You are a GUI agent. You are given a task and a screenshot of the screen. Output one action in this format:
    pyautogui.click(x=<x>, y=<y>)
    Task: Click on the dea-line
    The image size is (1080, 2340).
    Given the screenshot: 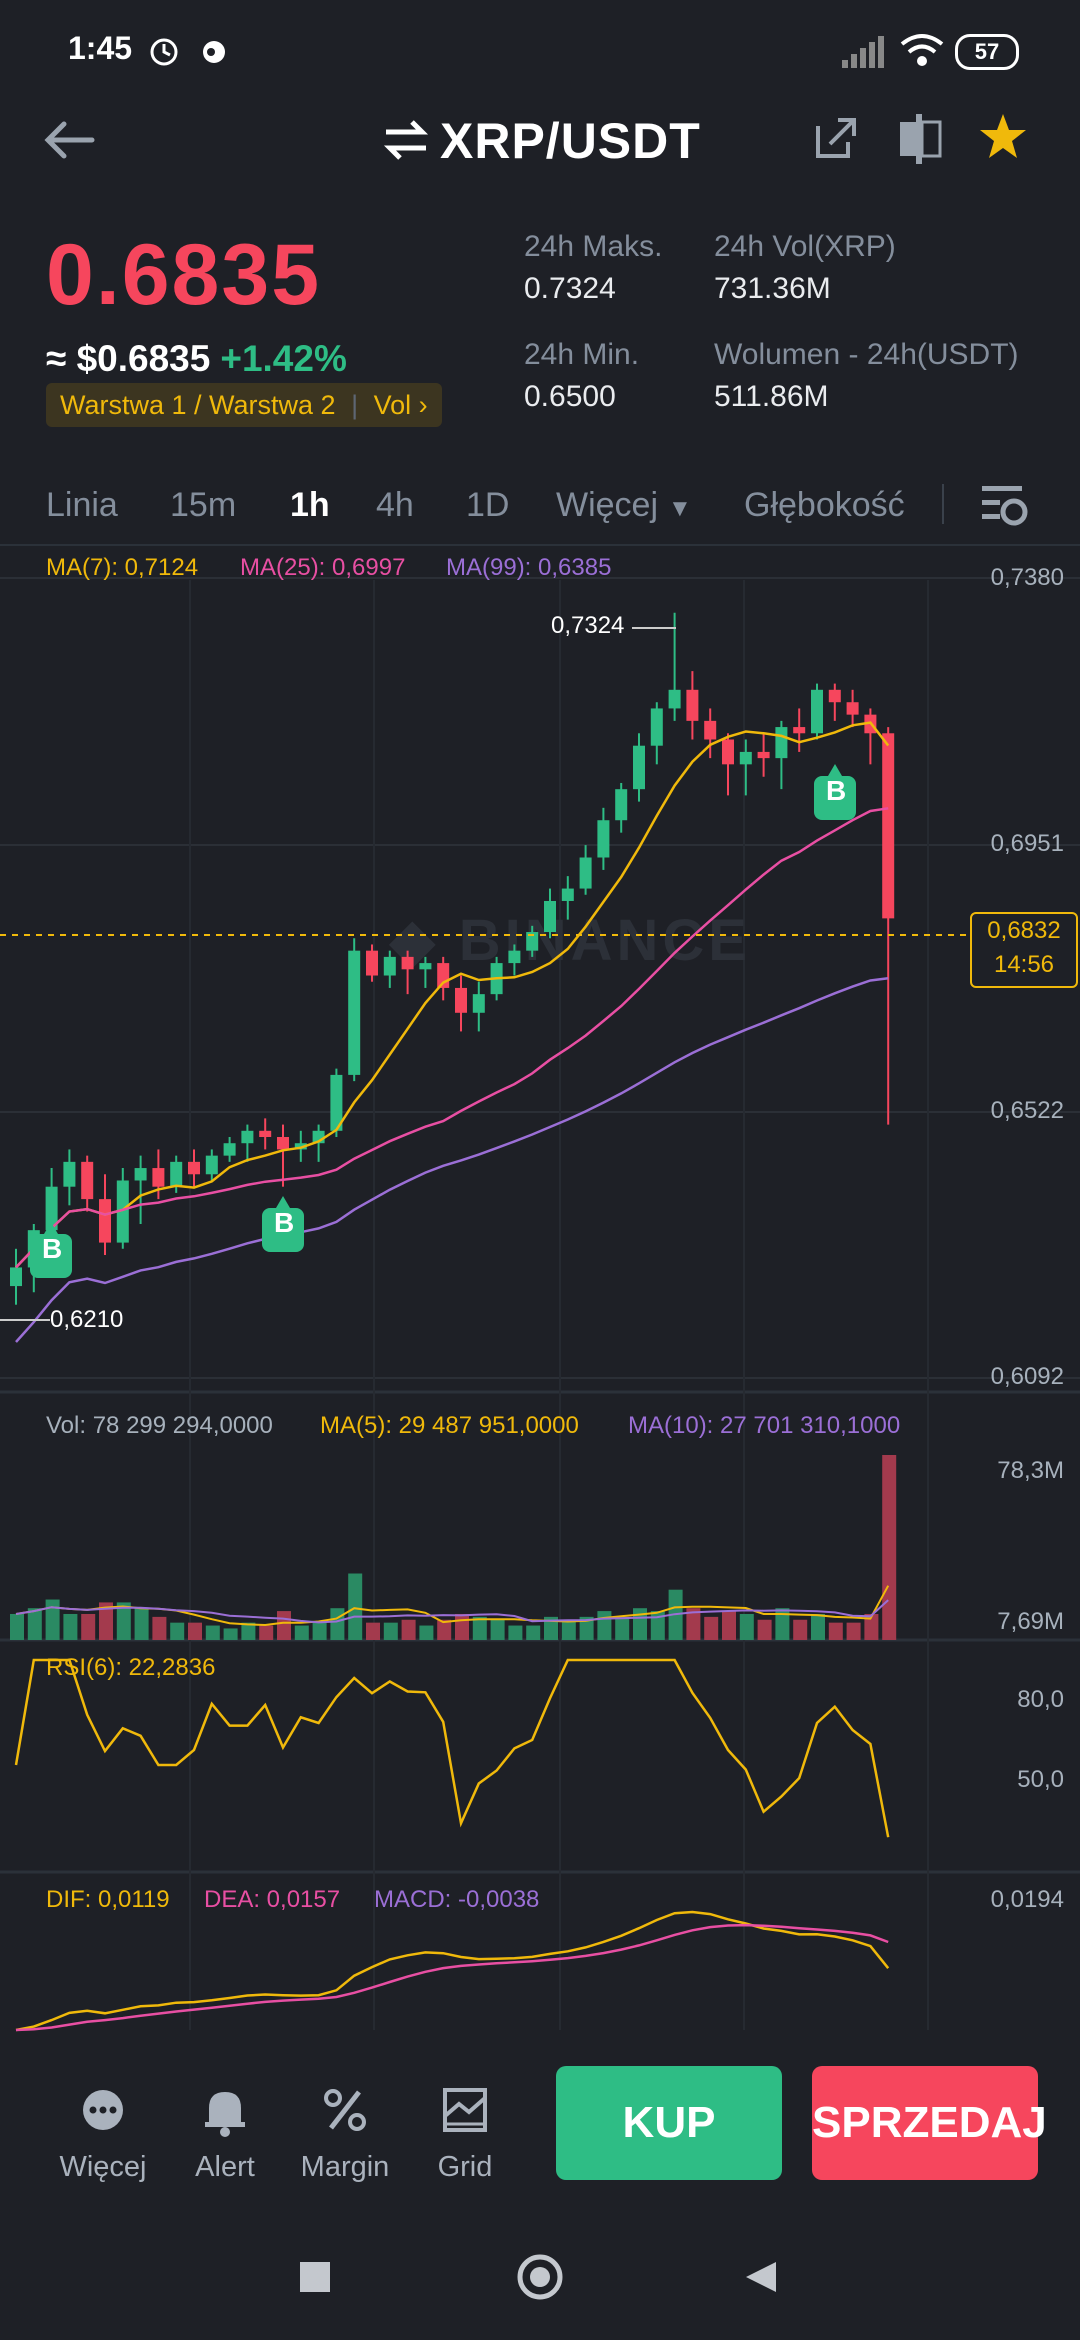 What is the action you would take?
    pyautogui.click(x=452, y=1977)
    